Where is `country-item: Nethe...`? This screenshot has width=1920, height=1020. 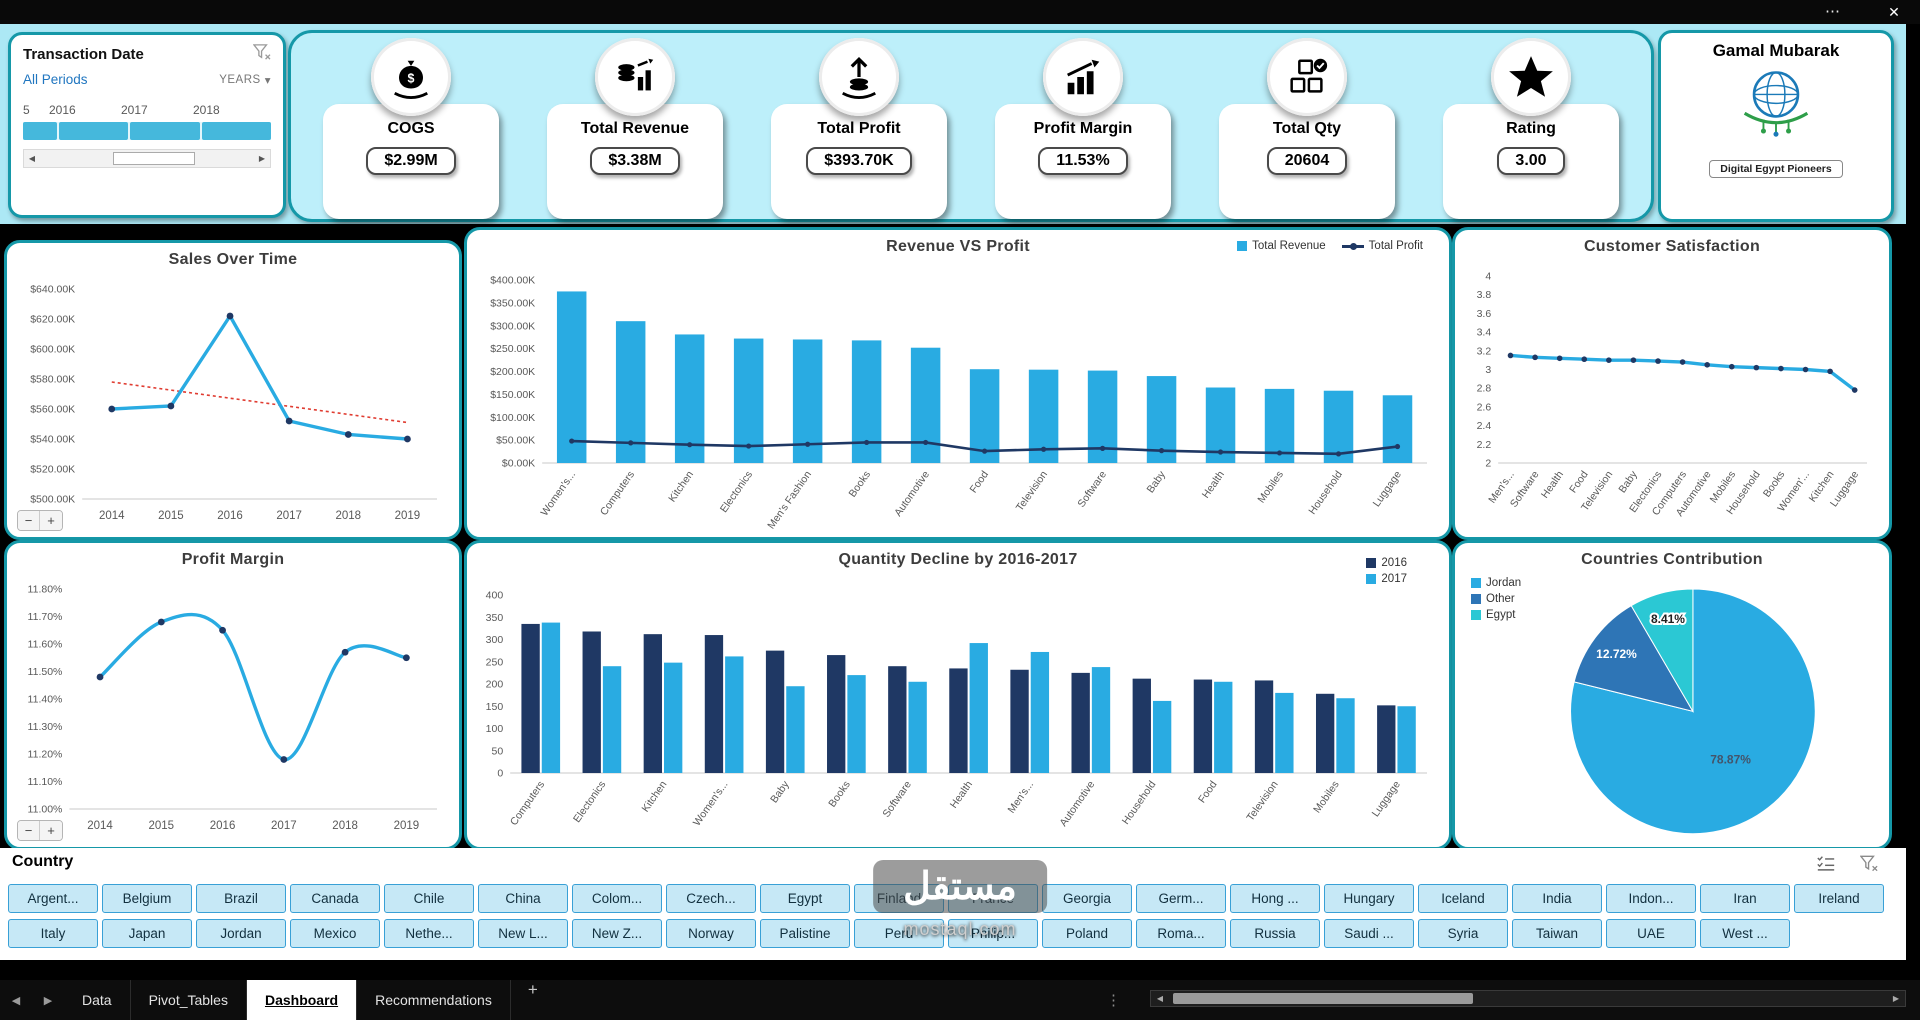
country-item: Nethe... is located at coordinates (429, 933).